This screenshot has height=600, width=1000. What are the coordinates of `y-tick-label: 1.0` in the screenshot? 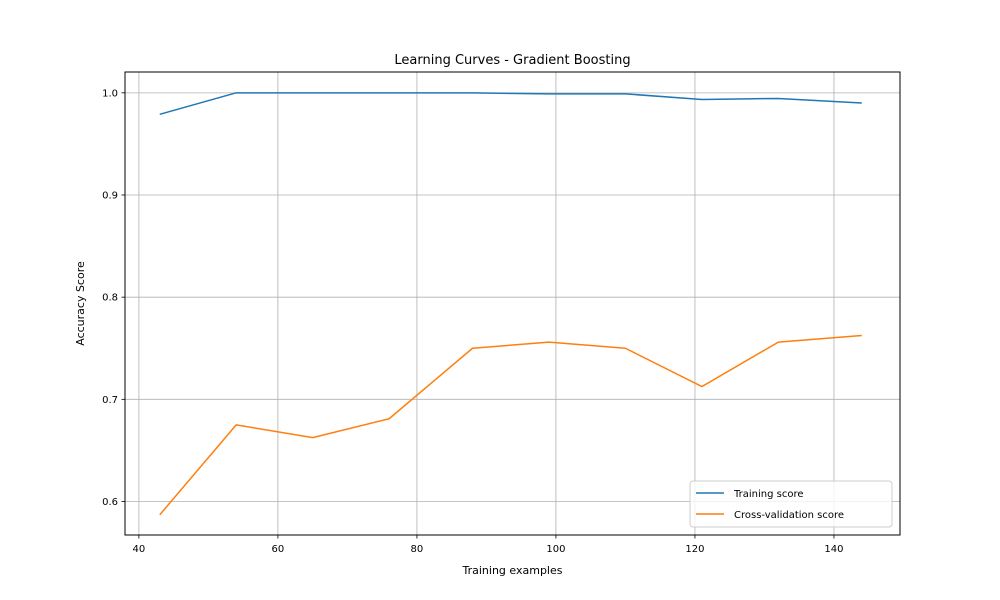 It's located at (110, 93).